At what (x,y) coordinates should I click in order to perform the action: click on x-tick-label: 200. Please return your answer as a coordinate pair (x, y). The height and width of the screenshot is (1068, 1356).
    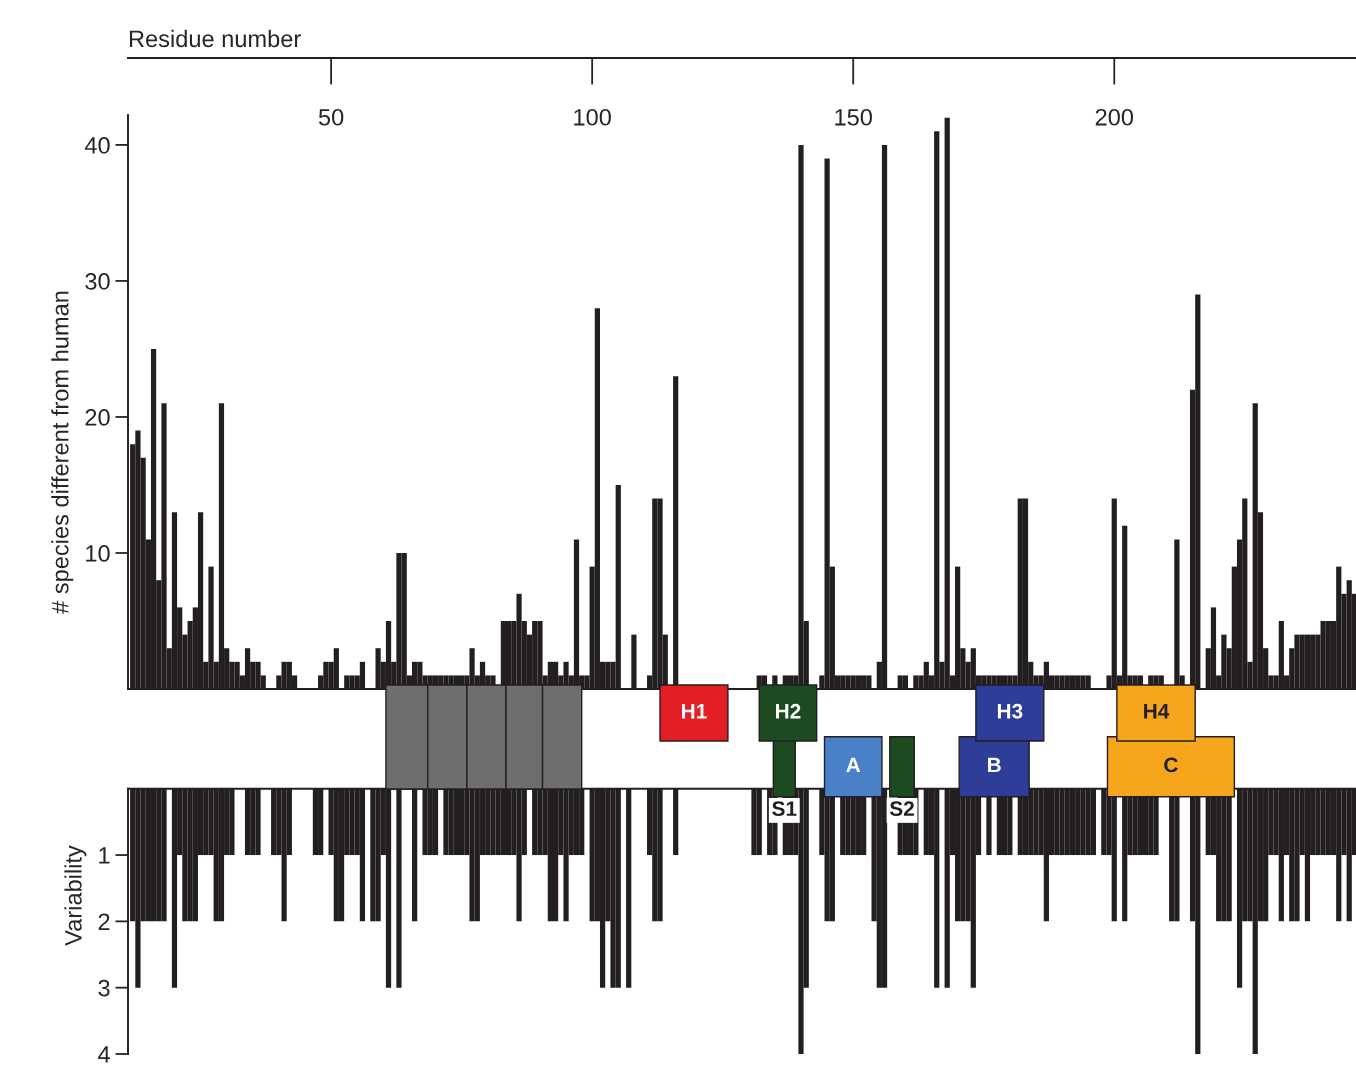
    Looking at the image, I should click on (1114, 117).